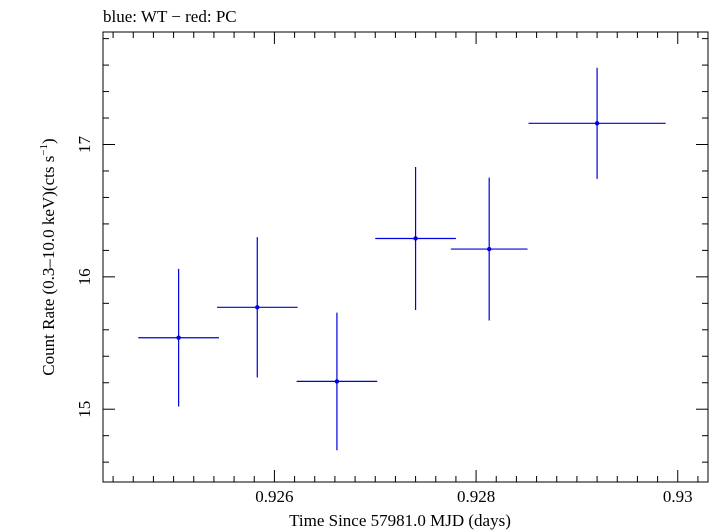  What do you see at coordinates (170, 16) in the screenshot?
I see `chart-title: blue: WT − red: PC` at bounding box center [170, 16].